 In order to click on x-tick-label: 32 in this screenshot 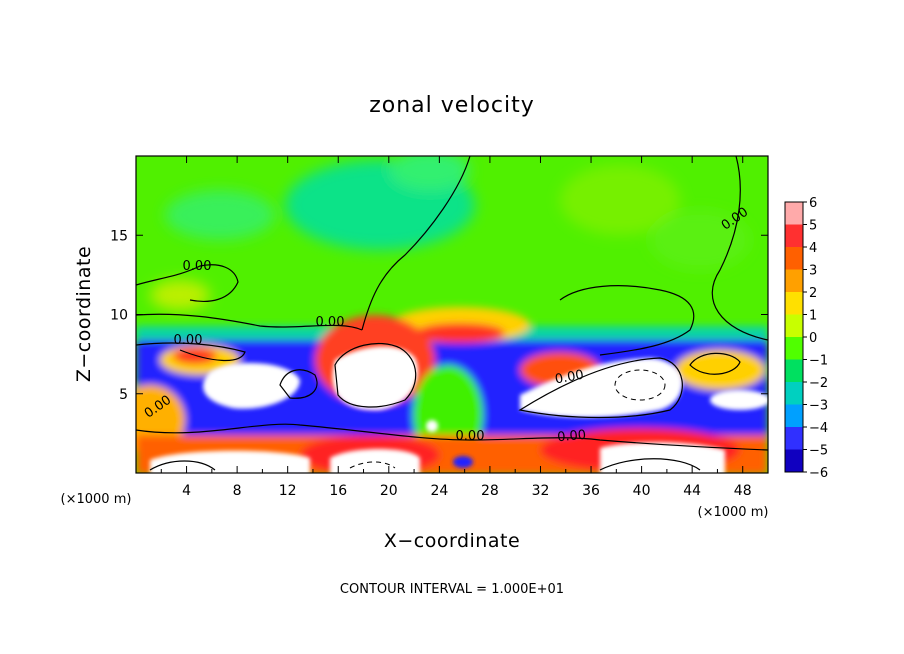, I will do `click(541, 491)`.